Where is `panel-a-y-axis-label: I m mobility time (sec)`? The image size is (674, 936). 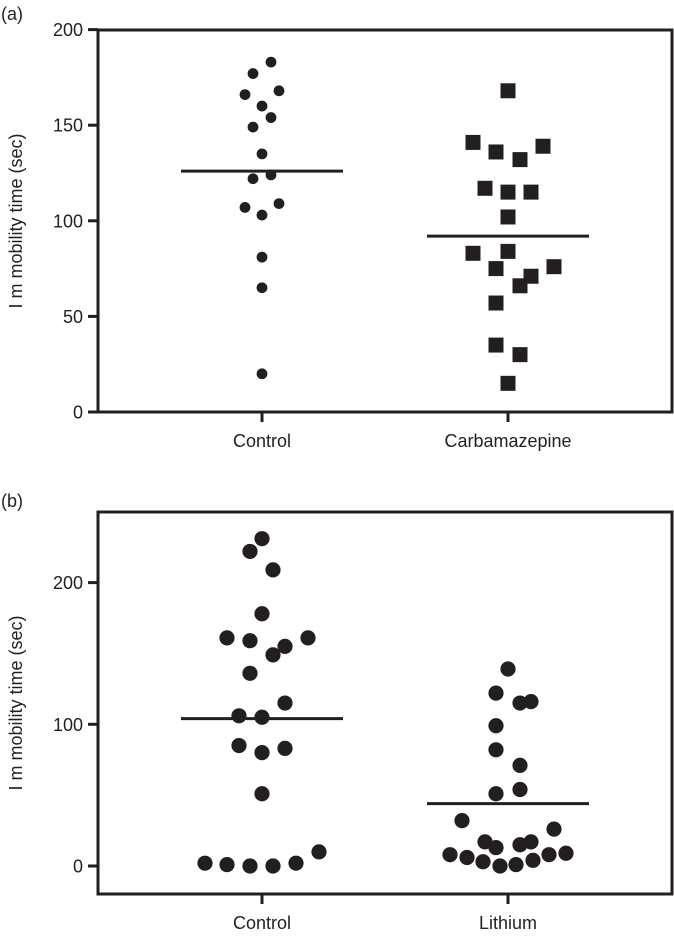
panel-a-y-axis-label: I m mobility time (sec) is located at coordinates (16, 220).